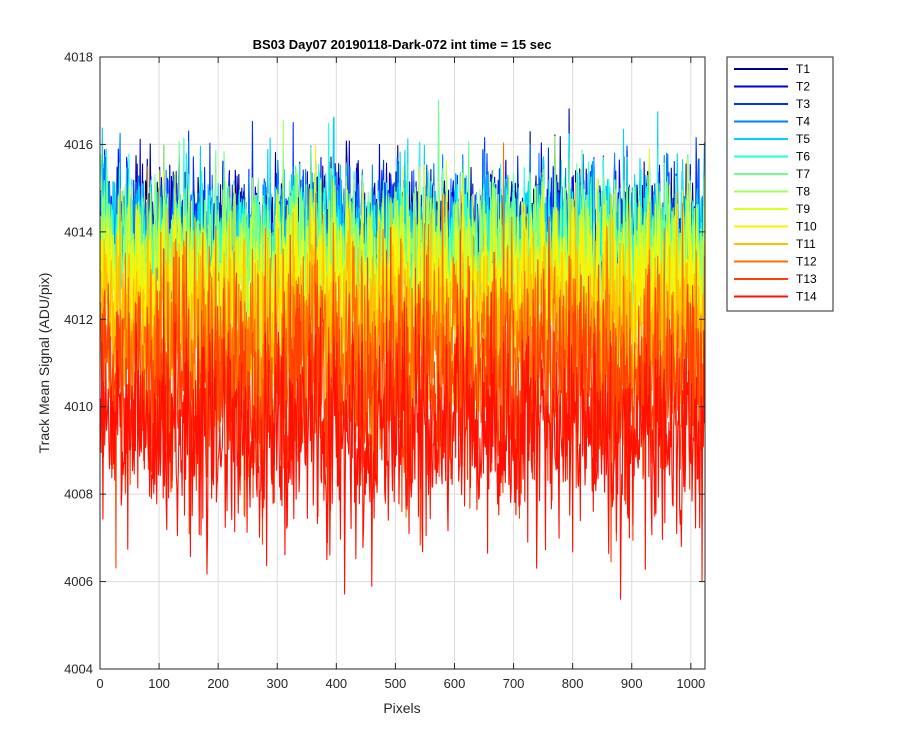 The image size is (900, 750). What do you see at coordinates (78, 406) in the screenshot?
I see `y-tick-label: 4010` at bounding box center [78, 406].